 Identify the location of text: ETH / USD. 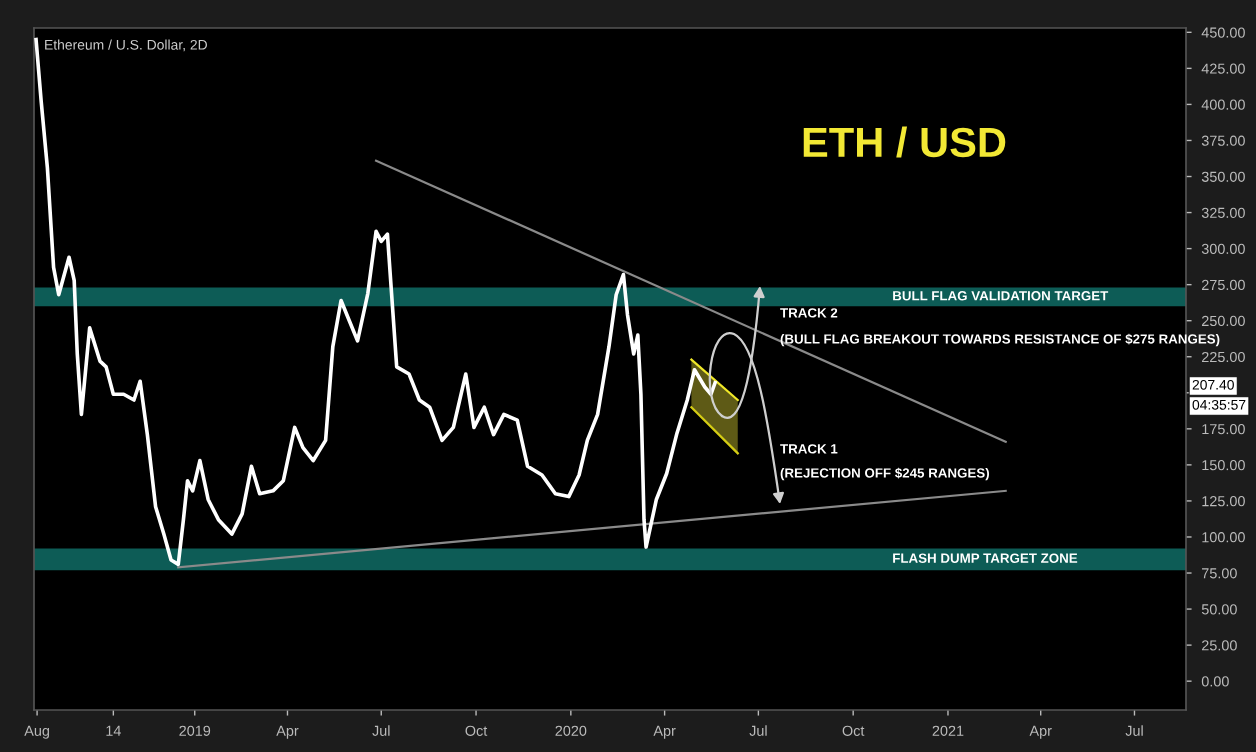
(904, 142).